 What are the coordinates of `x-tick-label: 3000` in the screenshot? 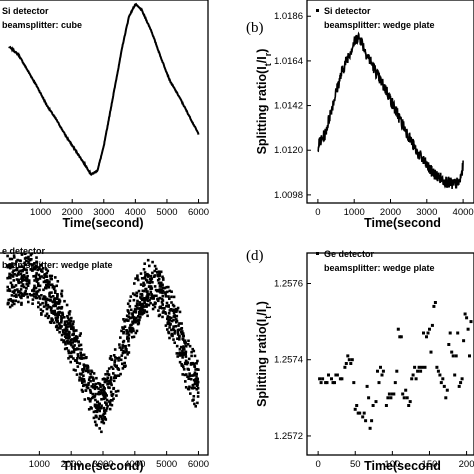 It's located at (103, 212).